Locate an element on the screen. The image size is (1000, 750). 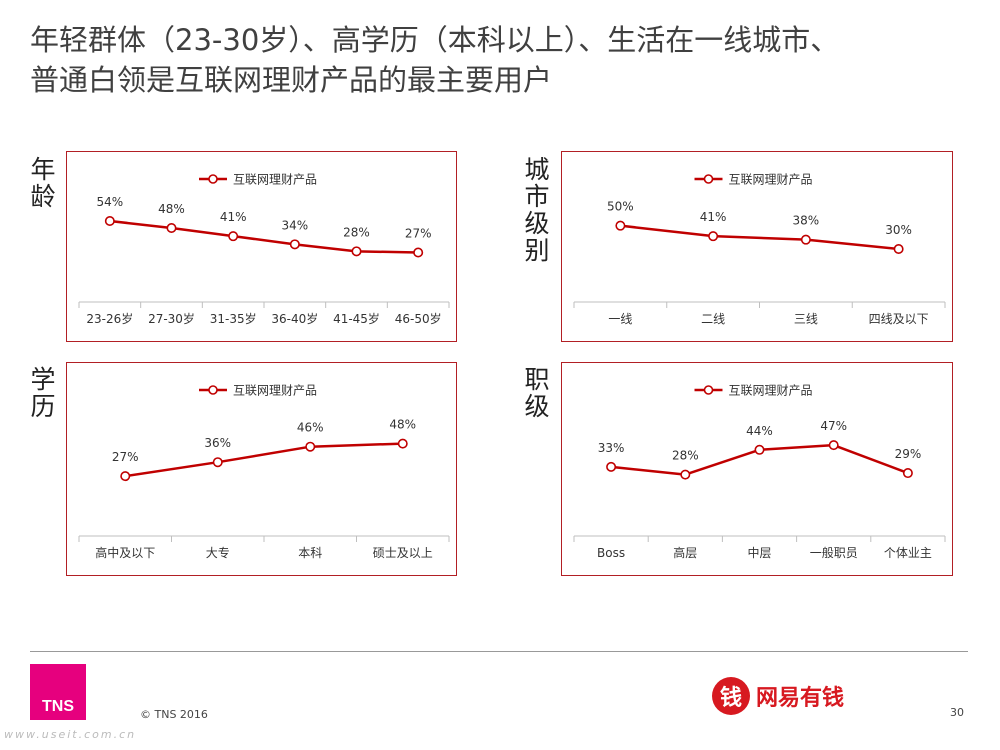
data-label: 38% is located at coordinates (806, 221).